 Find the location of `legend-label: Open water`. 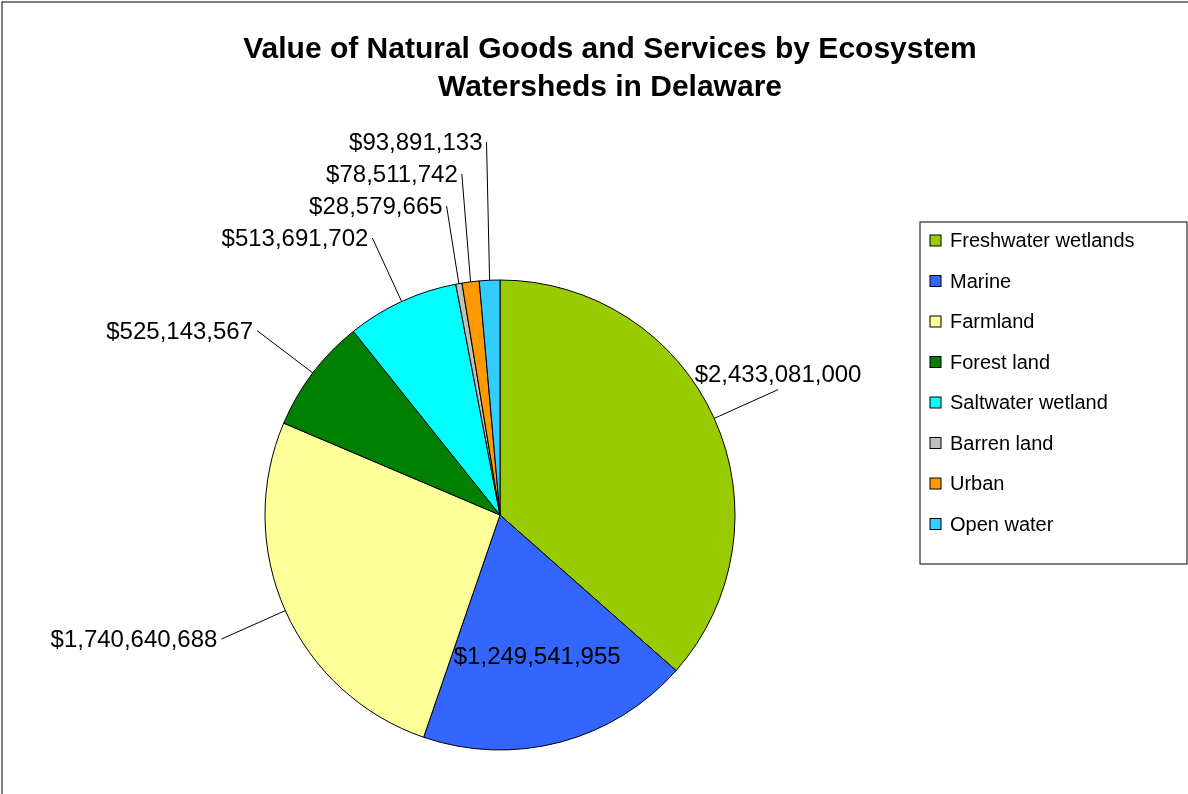

legend-label: Open water is located at coordinates (1002, 523).